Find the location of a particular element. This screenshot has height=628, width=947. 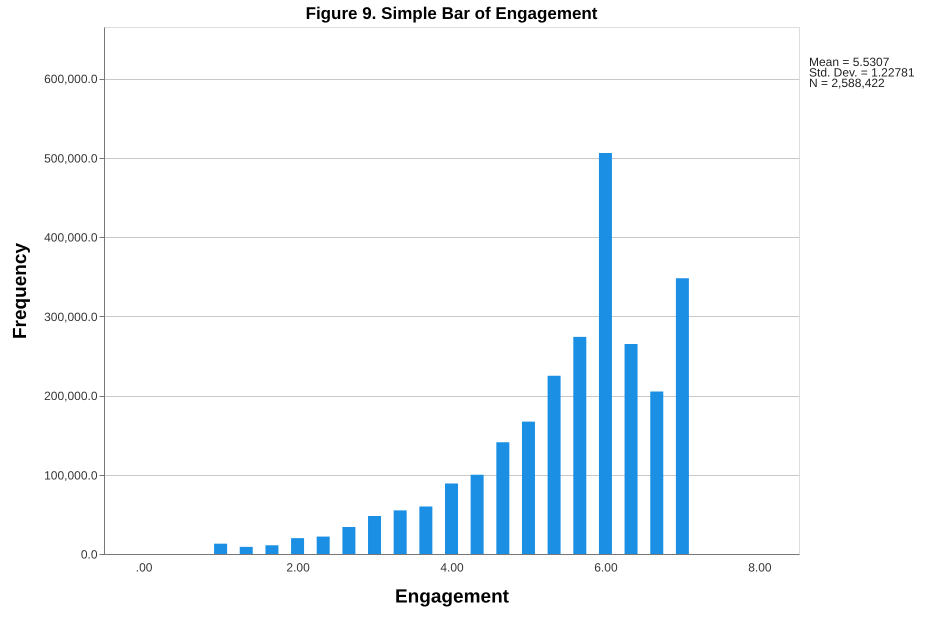

x-tick-label: .00 is located at coordinates (144, 567).